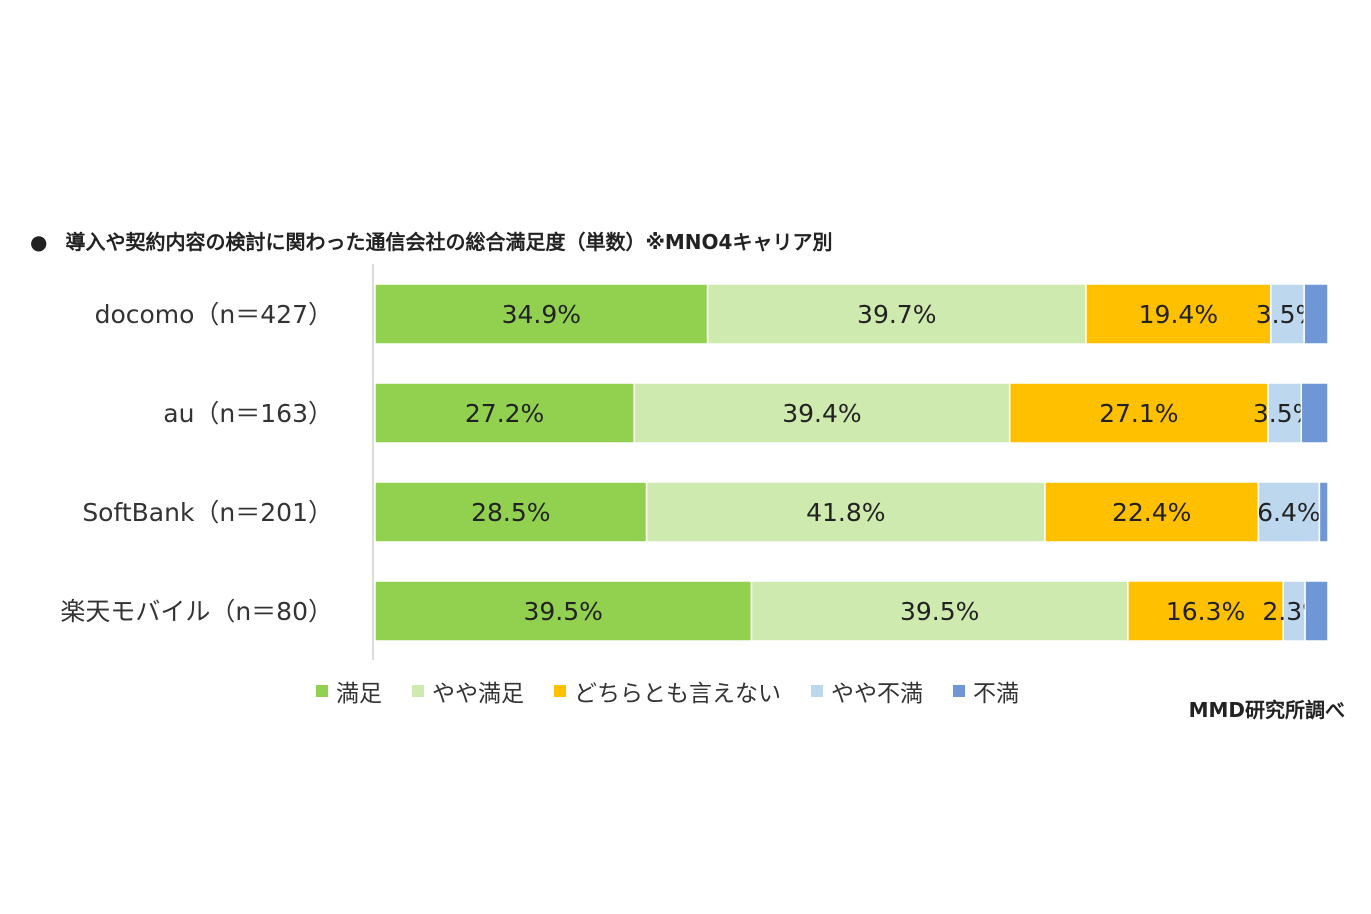 The image size is (1371, 914). I want to click on data-label: 39.4%, so click(821, 413).